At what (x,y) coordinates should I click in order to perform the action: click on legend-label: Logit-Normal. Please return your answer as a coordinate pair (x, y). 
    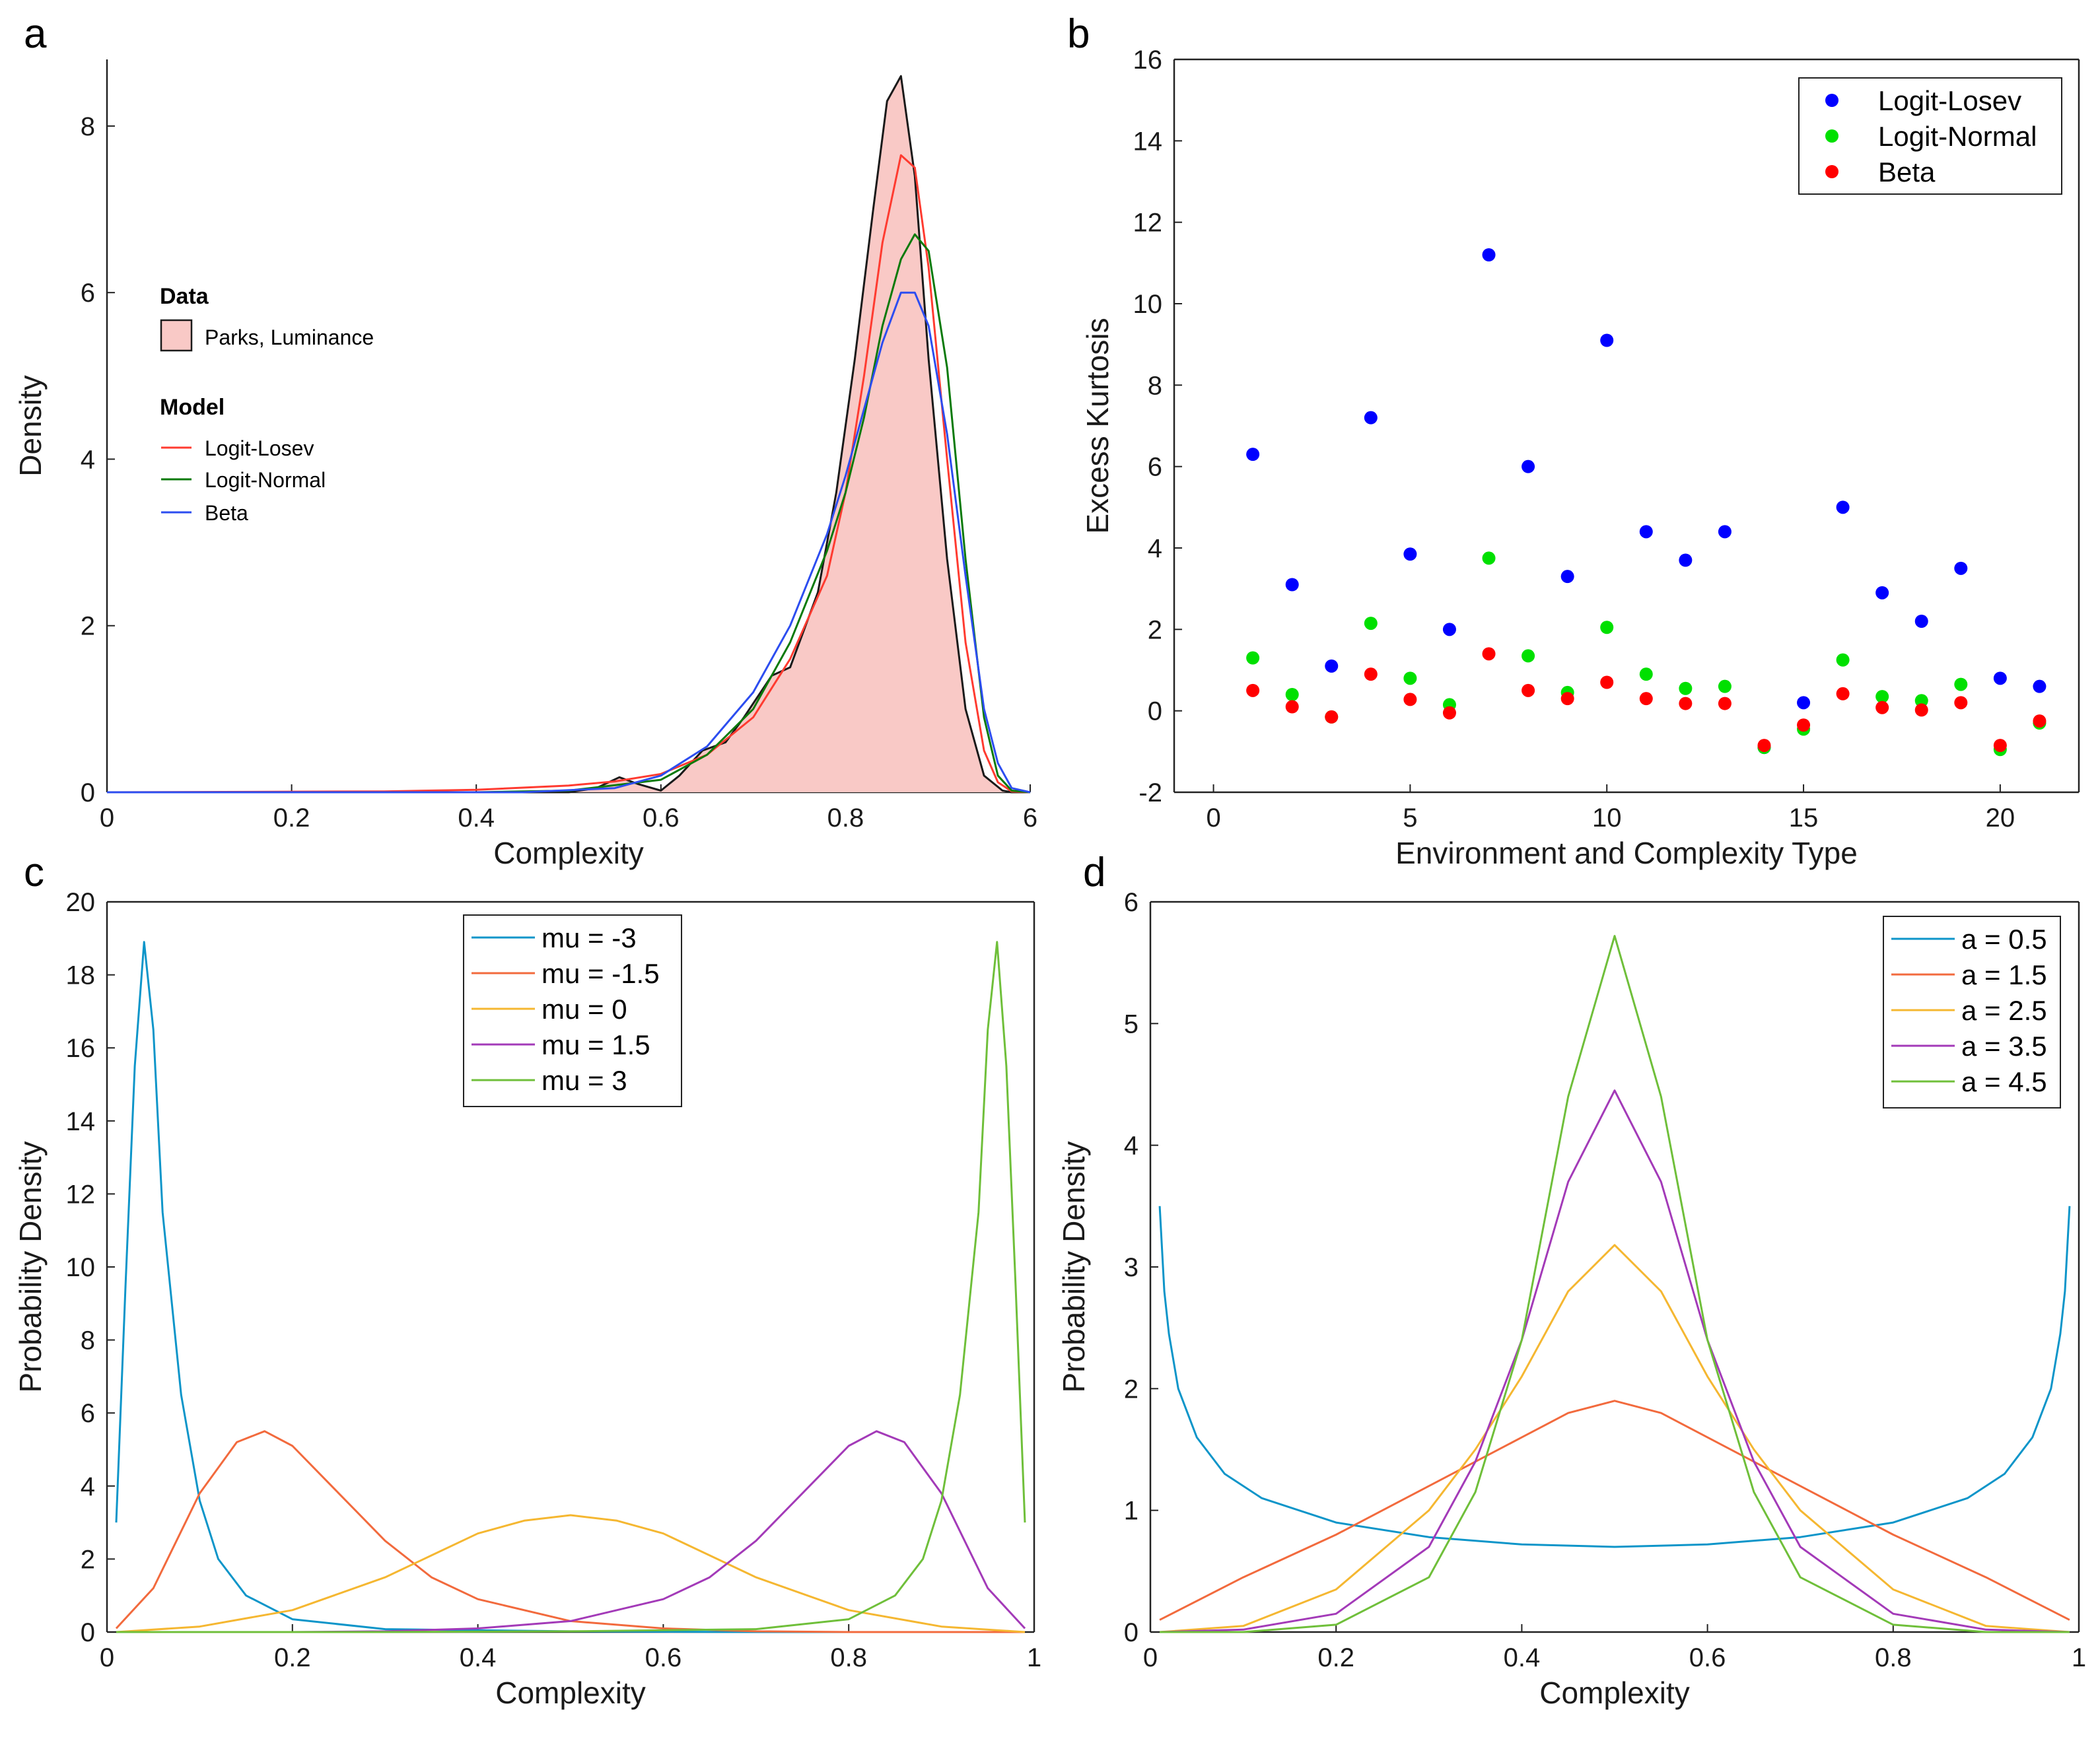
    Looking at the image, I should click on (1957, 136).